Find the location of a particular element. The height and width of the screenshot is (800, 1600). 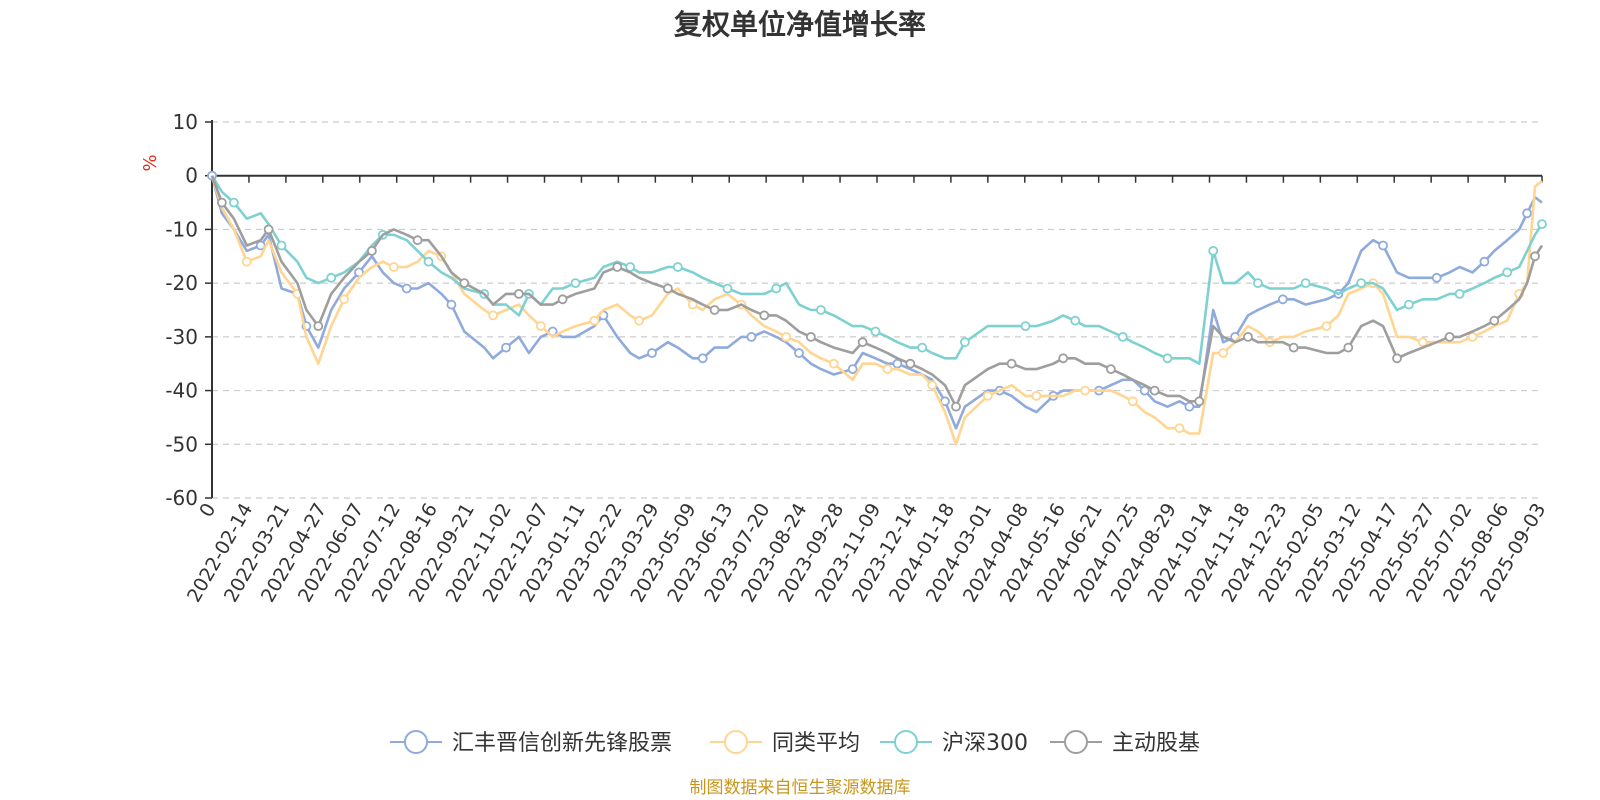

legend-item: 同类平均 is located at coordinates (785, 743).